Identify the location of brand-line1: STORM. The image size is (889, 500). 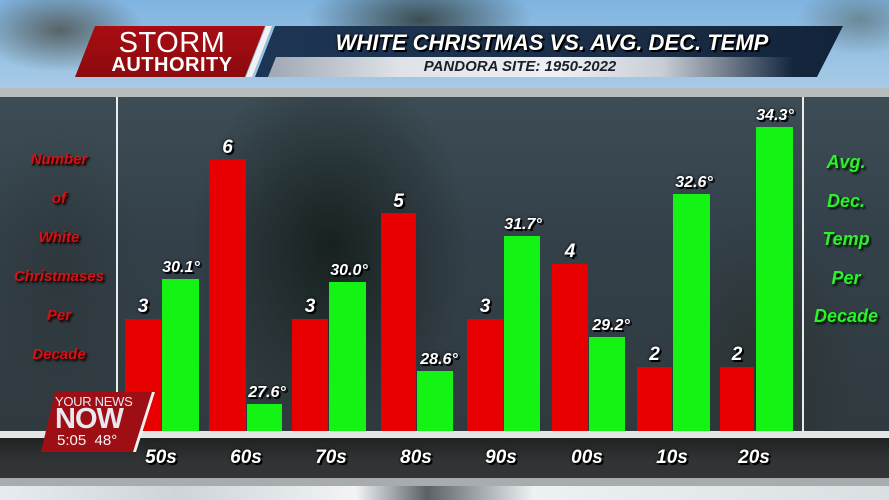
(172, 43).